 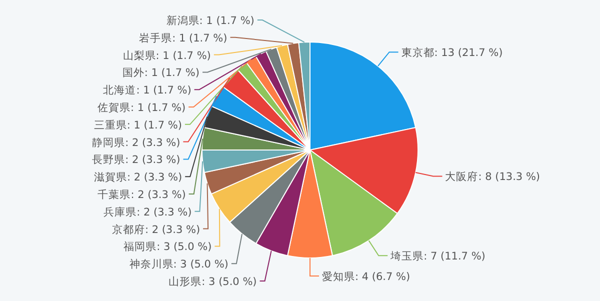 I want to click on slice-label: 静岡県: 2 (3.3 %), so click(x=136, y=142).